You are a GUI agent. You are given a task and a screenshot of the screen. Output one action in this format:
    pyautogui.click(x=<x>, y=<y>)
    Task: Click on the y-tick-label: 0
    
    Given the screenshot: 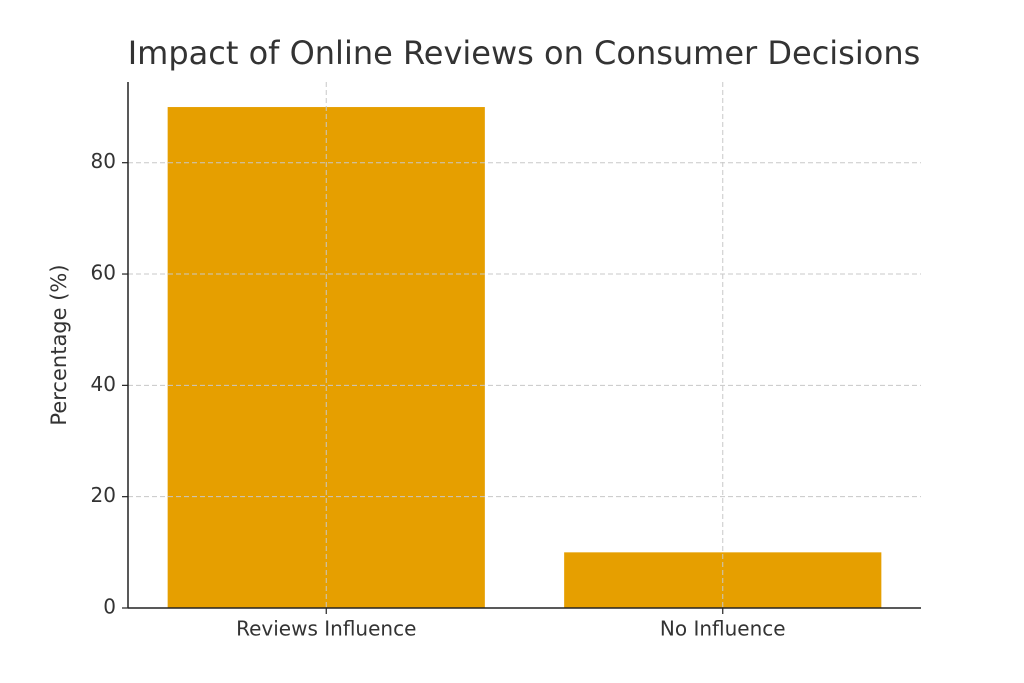 What is the action you would take?
    pyautogui.click(x=109, y=607)
    